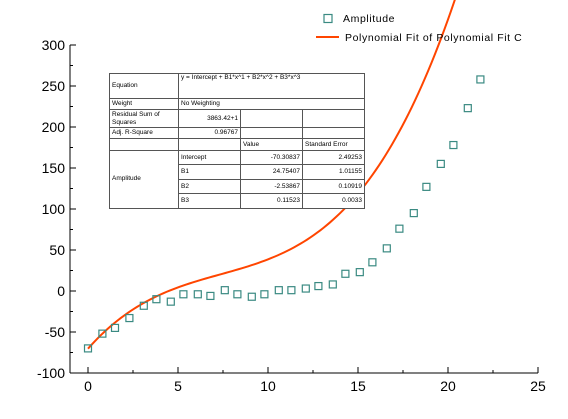 The image size is (568, 419). I want to click on stats-param-error: 0.0033, so click(333, 201).